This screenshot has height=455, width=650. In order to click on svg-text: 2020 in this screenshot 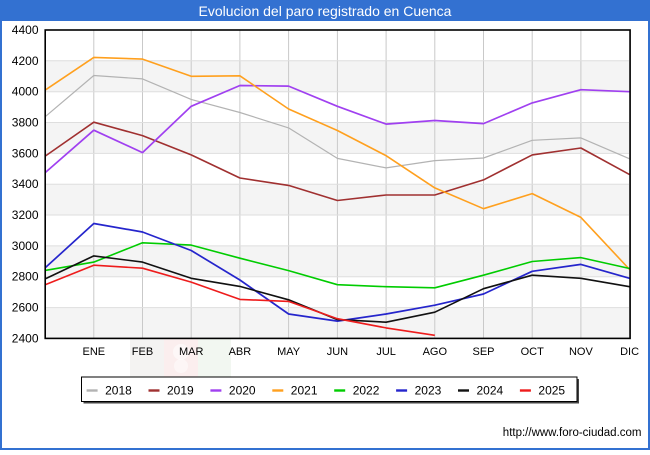, I will do `click(242, 391)`.